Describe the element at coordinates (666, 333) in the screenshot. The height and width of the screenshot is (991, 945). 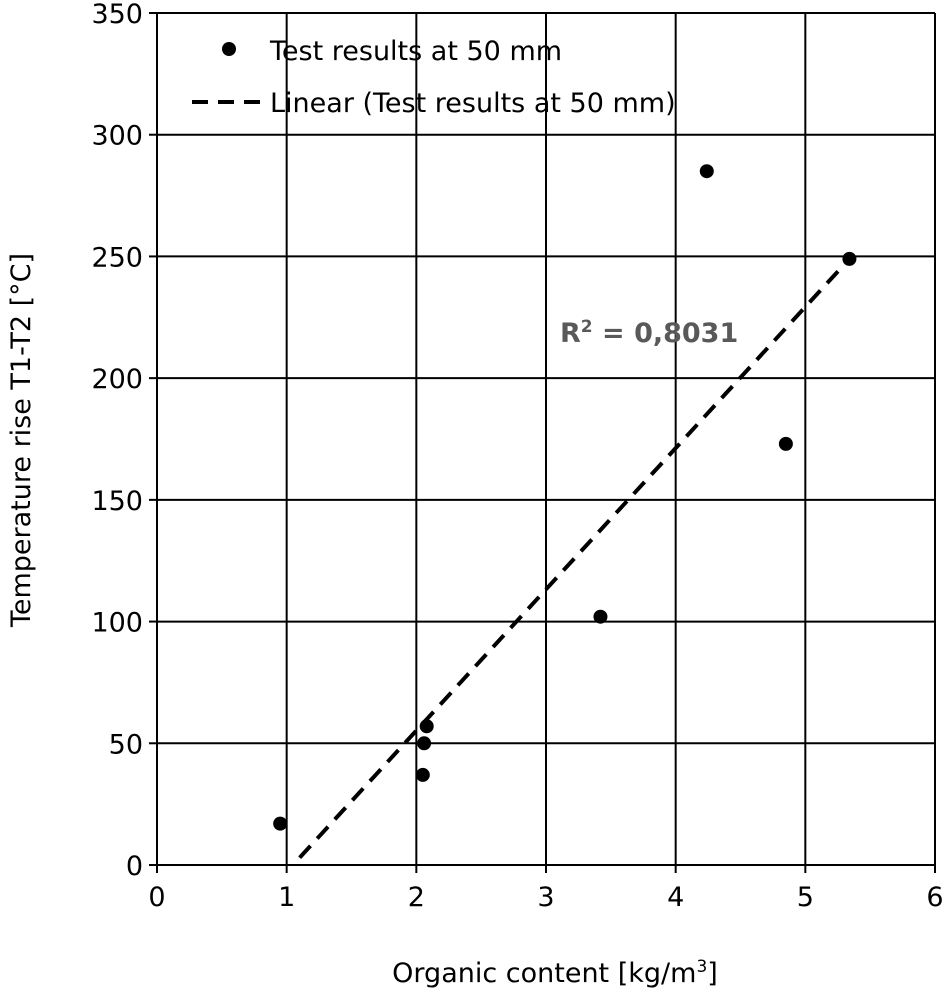
I see `r-squared-value: = 0,8031` at that location.